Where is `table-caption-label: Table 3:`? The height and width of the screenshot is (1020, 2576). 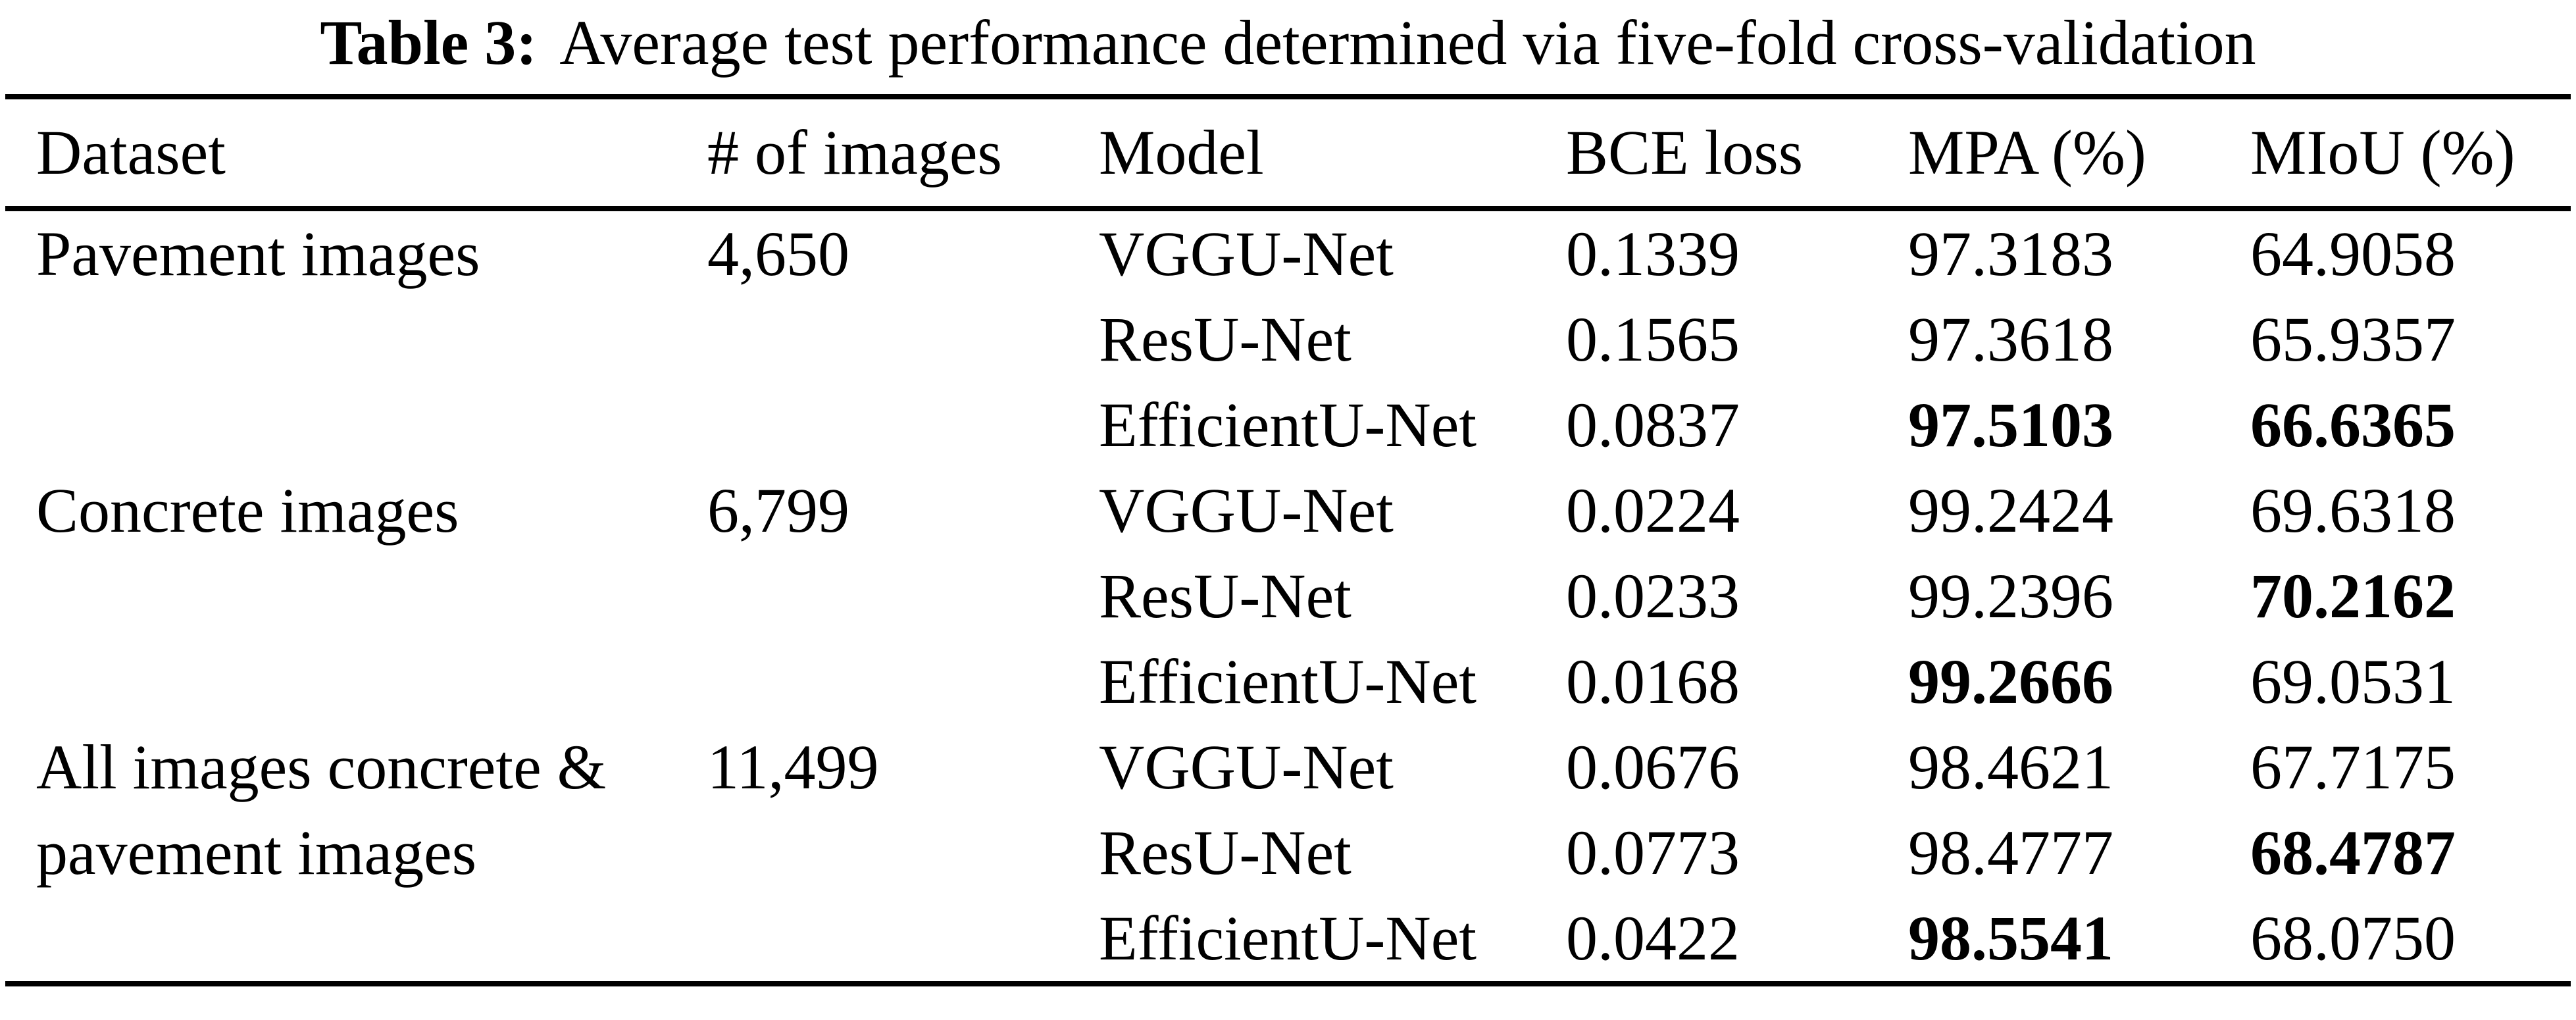 table-caption-label: Table 3: is located at coordinates (429, 42).